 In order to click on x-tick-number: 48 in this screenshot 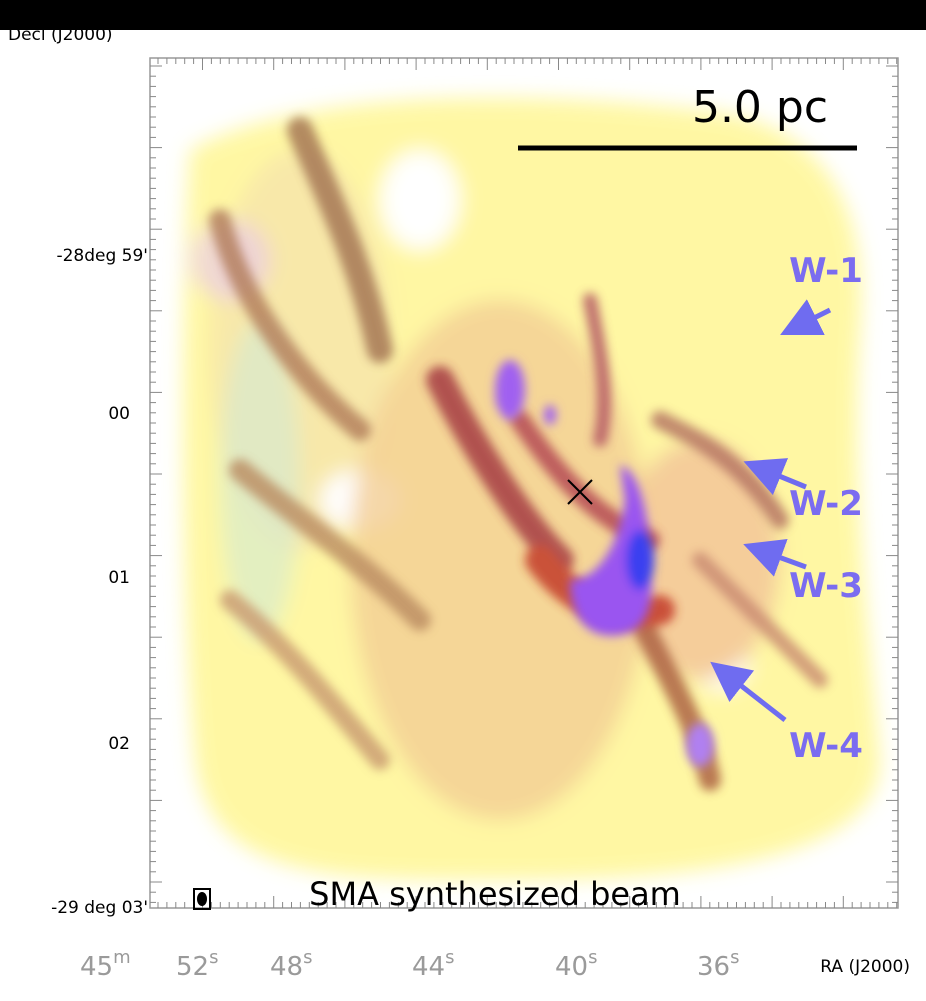, I will do `click(286, 967)`.